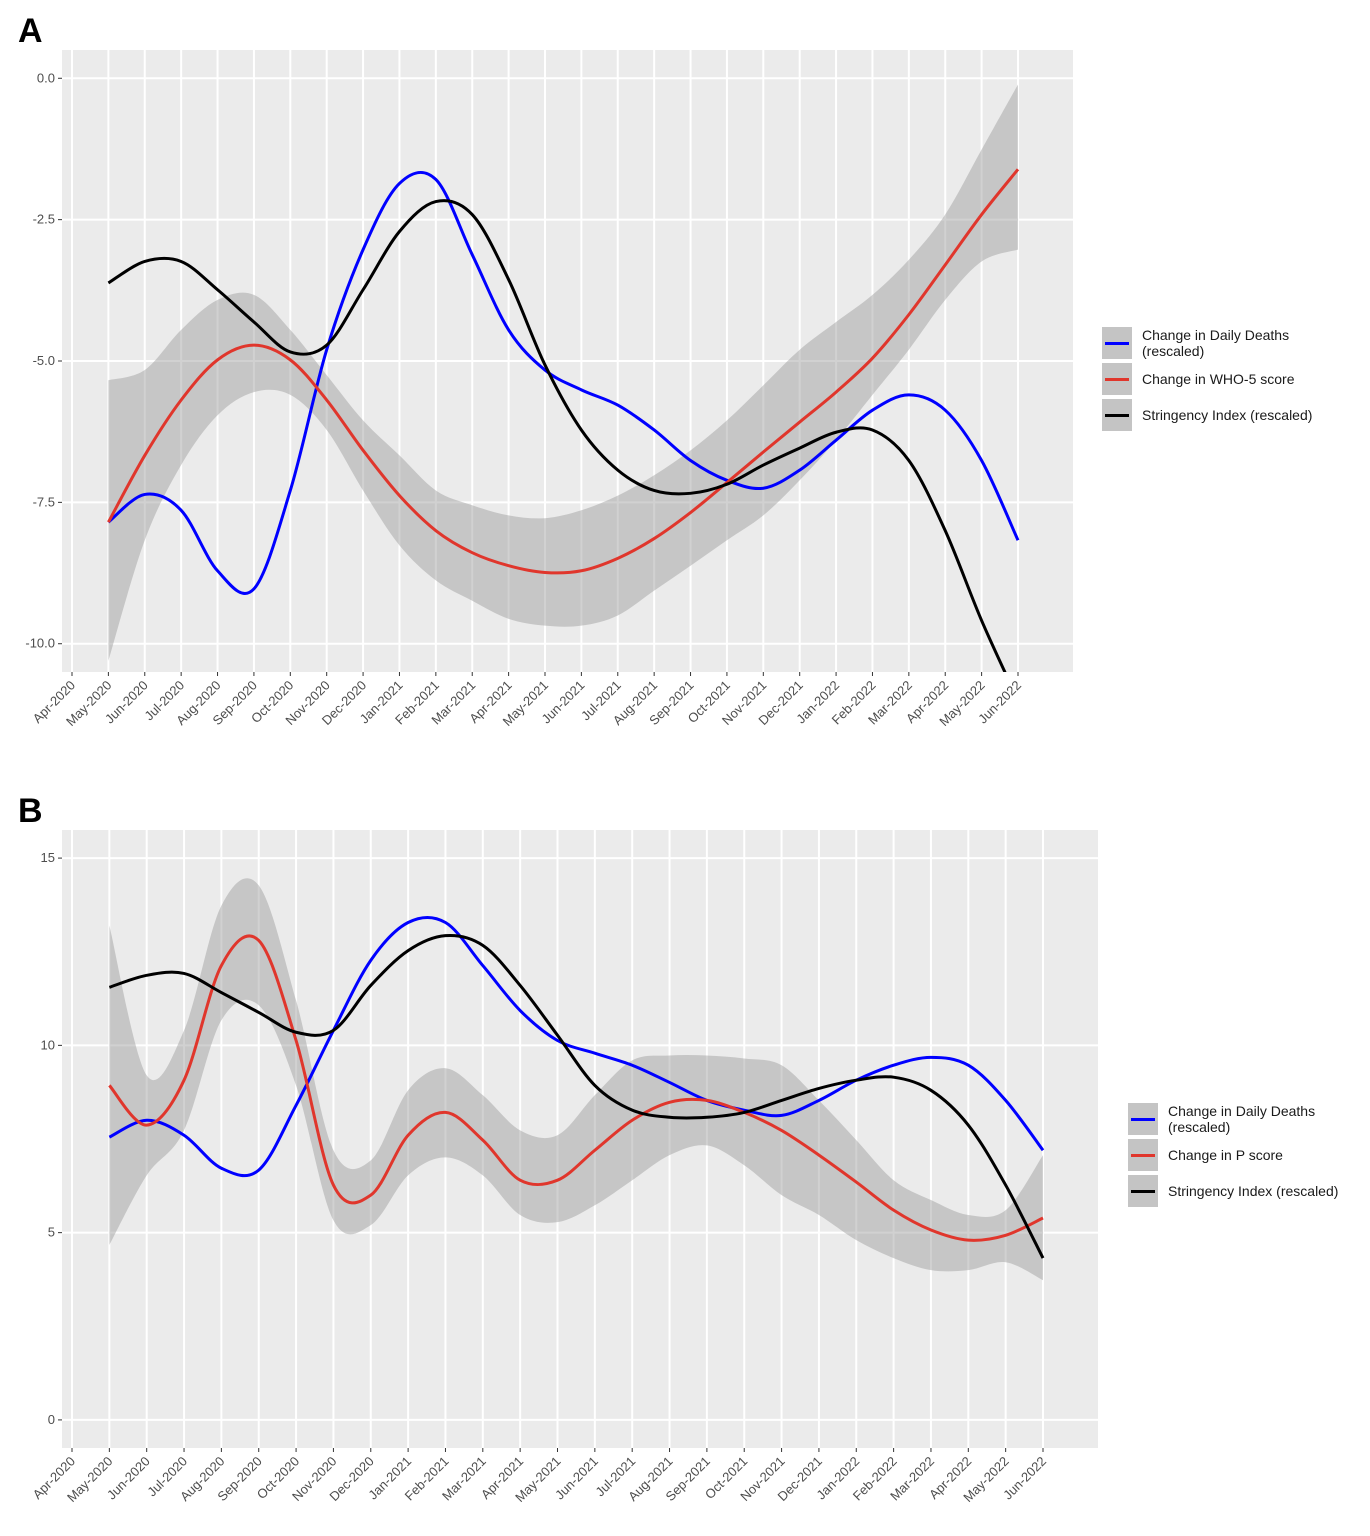 The image size is (1370, 1536). Describe the element at coordinates (44, 360) in the screenshot. I see `y-tick-label: -5.0` at that location.